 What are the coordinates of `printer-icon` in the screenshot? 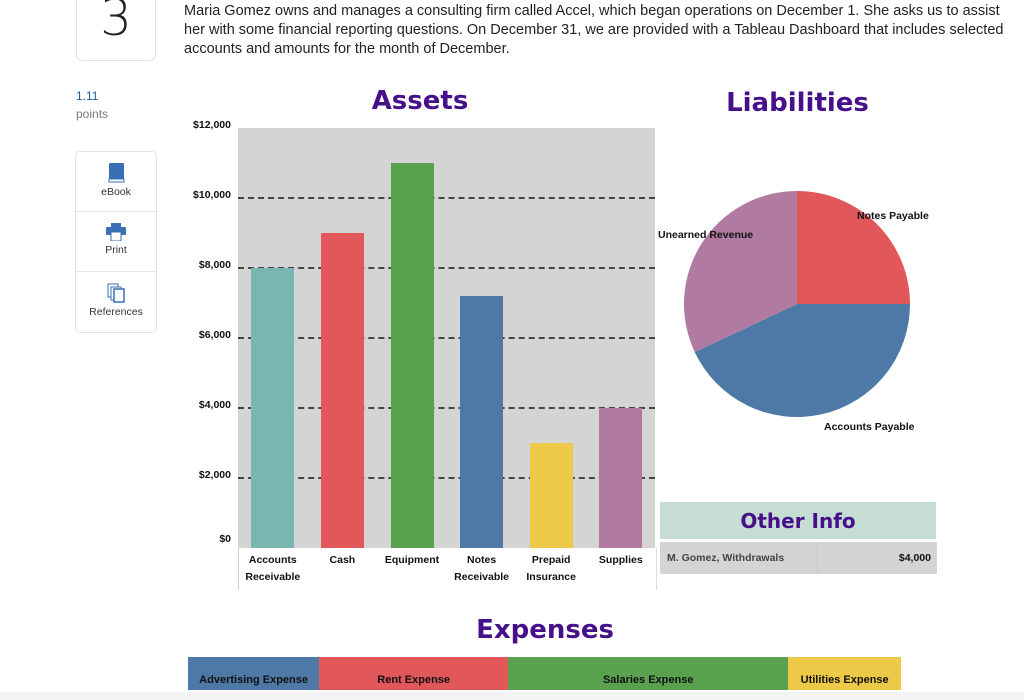 It's located at (116, 232).